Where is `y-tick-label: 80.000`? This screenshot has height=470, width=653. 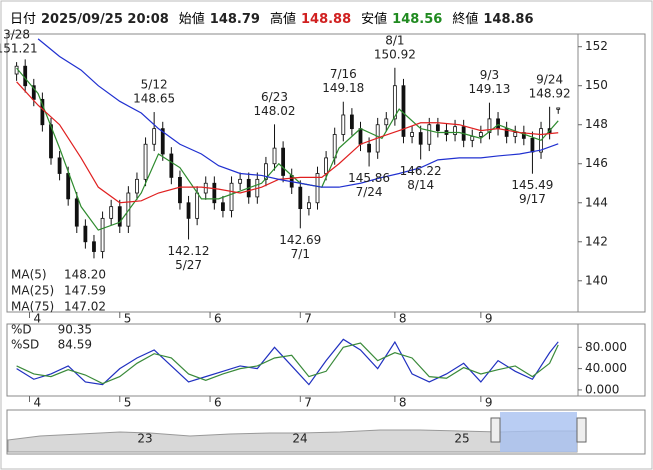
y-tick-label: 80.000 is located at coordinates (606, 347).